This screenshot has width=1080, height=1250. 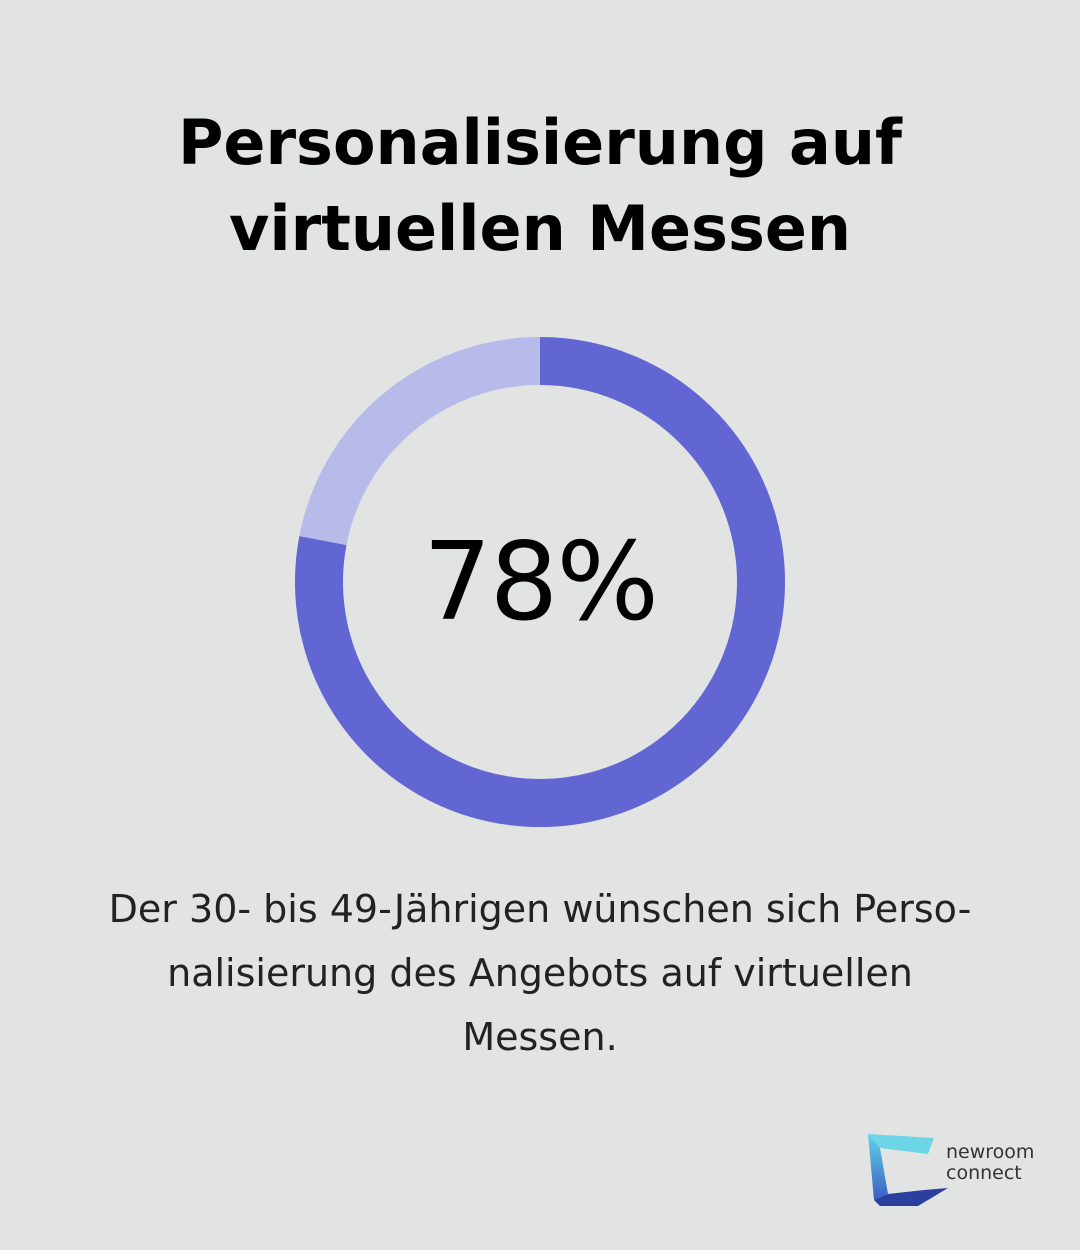 I want to click on donut-value-label: 78%, so click(x=540, y=582).